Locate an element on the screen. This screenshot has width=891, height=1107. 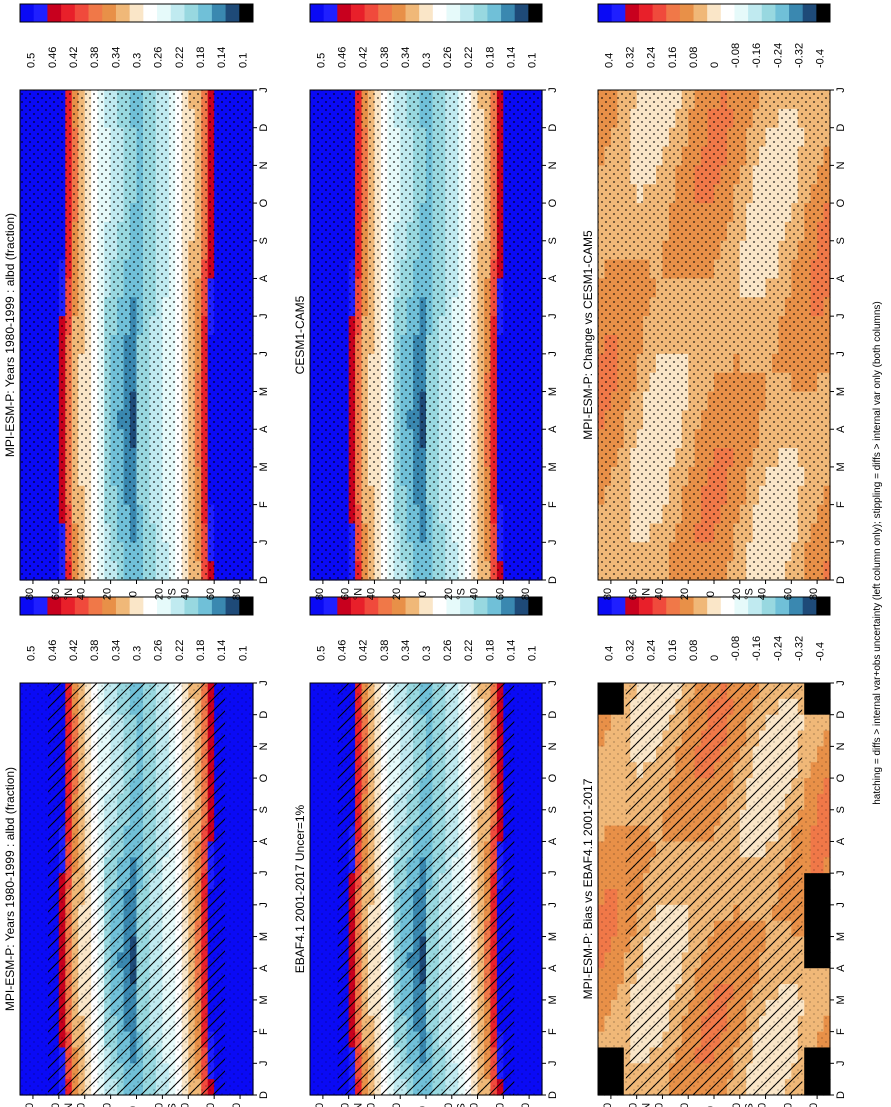
colorbar-label: 0.18 is located at coordinates (201, 57).